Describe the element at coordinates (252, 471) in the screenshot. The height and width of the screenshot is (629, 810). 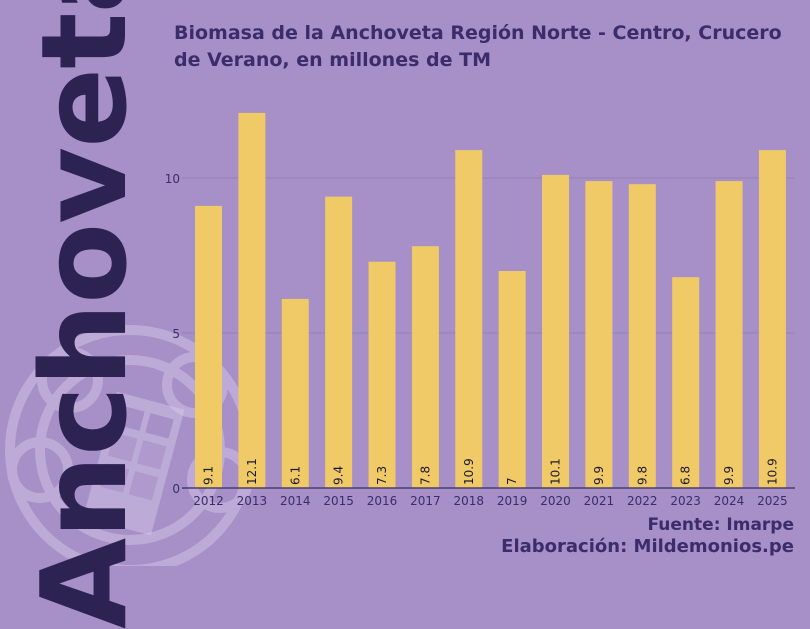
I see `bar-value-label: 12.1` at that location.